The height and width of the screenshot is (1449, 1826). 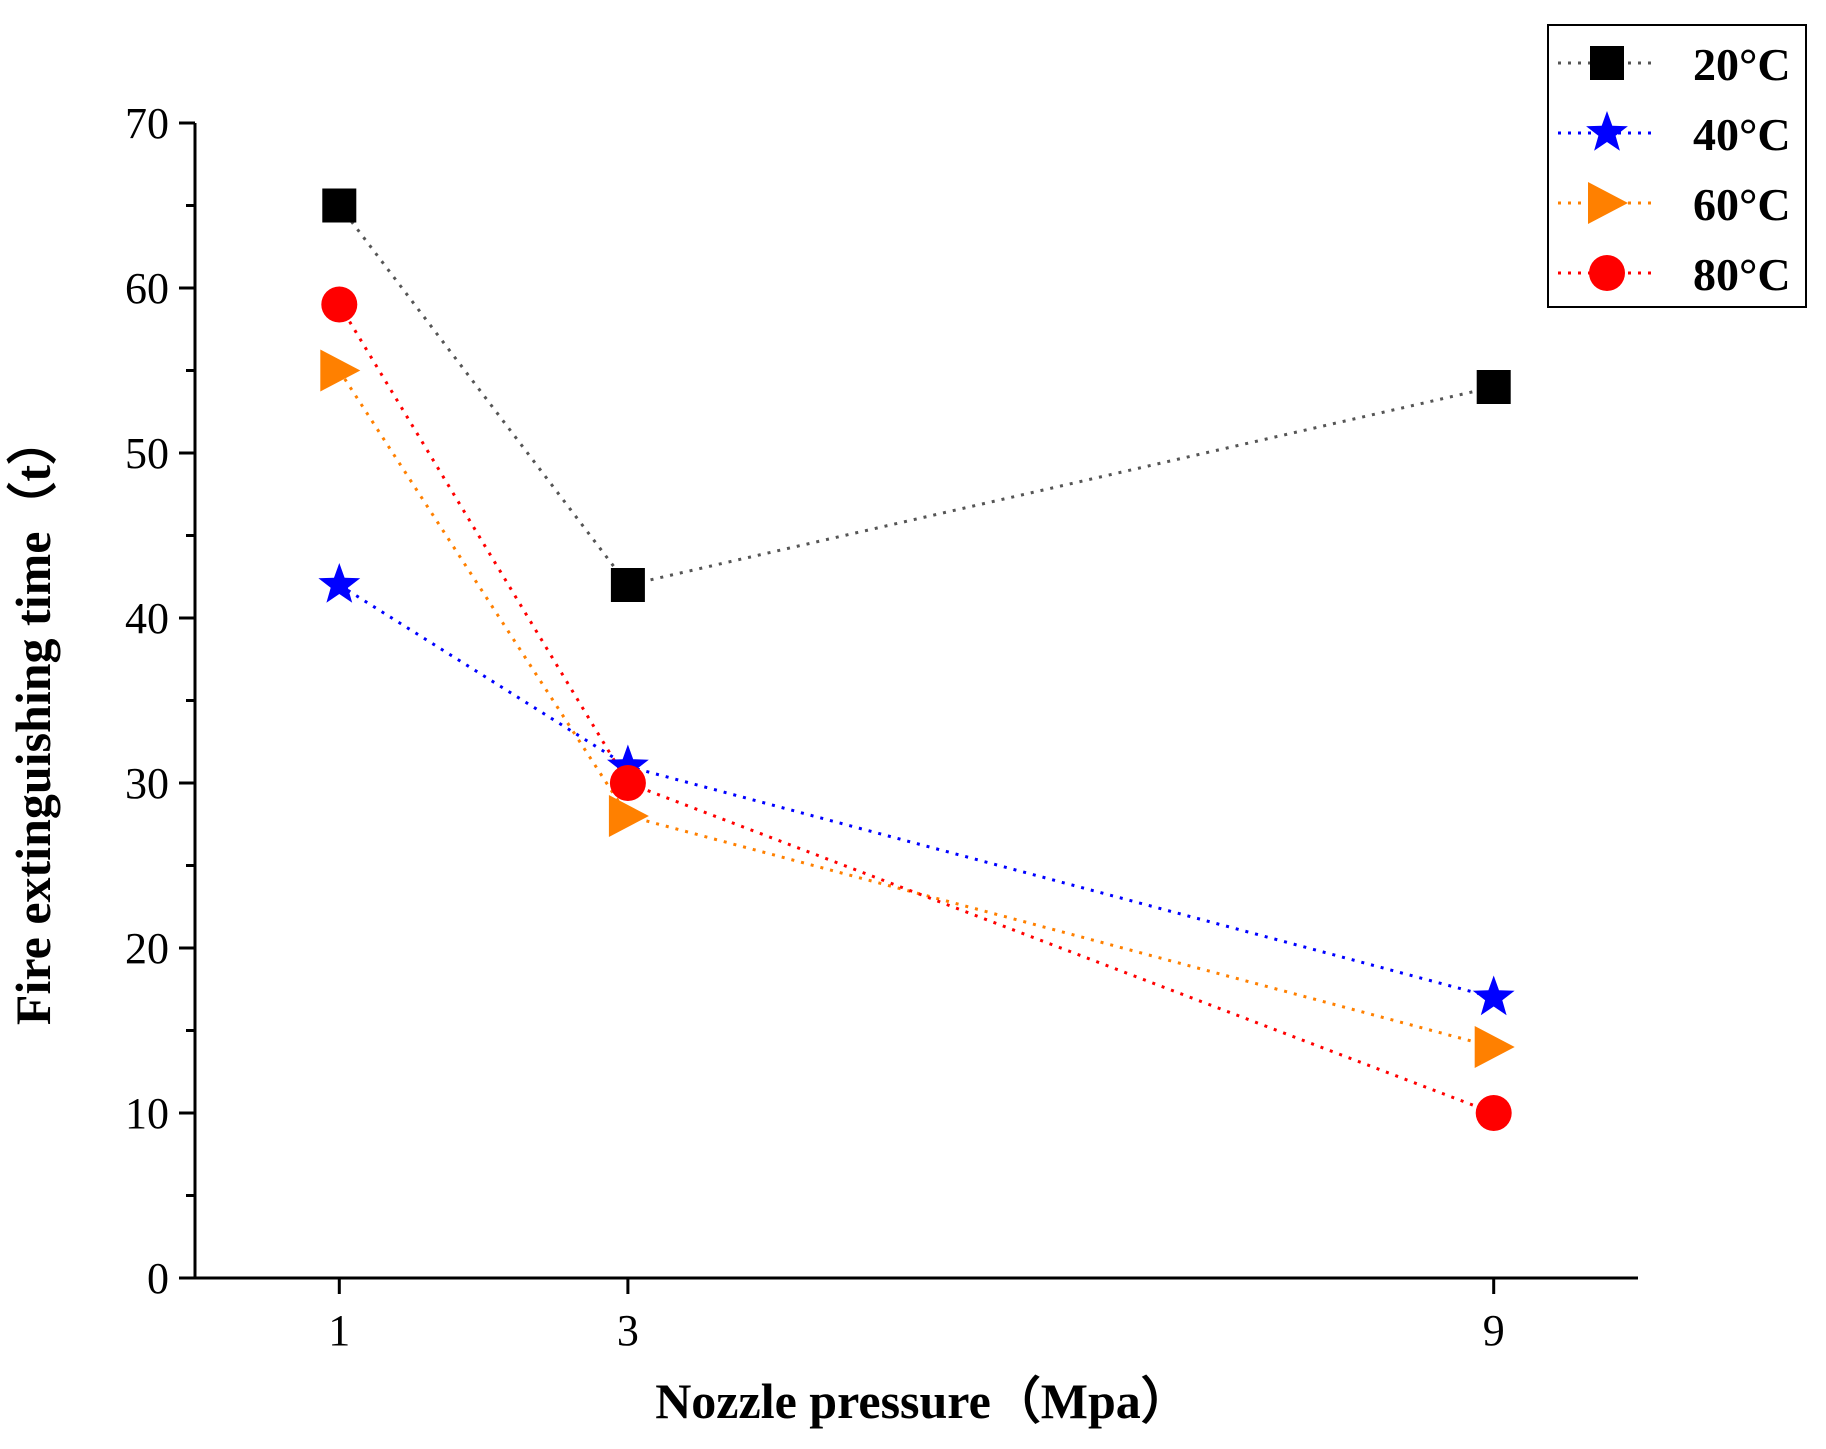 What do you see at coordinates (1742, 274) in the screenshot?
I see `legend-label: 80°C` at bounding box center [1742, 274].